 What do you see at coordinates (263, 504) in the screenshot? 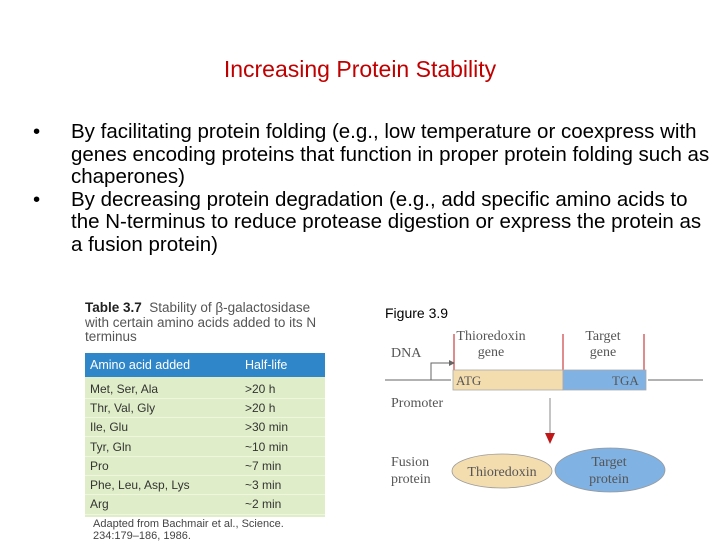
I see `half-life-cell: ~2 min` at bounding box center [263, 504].